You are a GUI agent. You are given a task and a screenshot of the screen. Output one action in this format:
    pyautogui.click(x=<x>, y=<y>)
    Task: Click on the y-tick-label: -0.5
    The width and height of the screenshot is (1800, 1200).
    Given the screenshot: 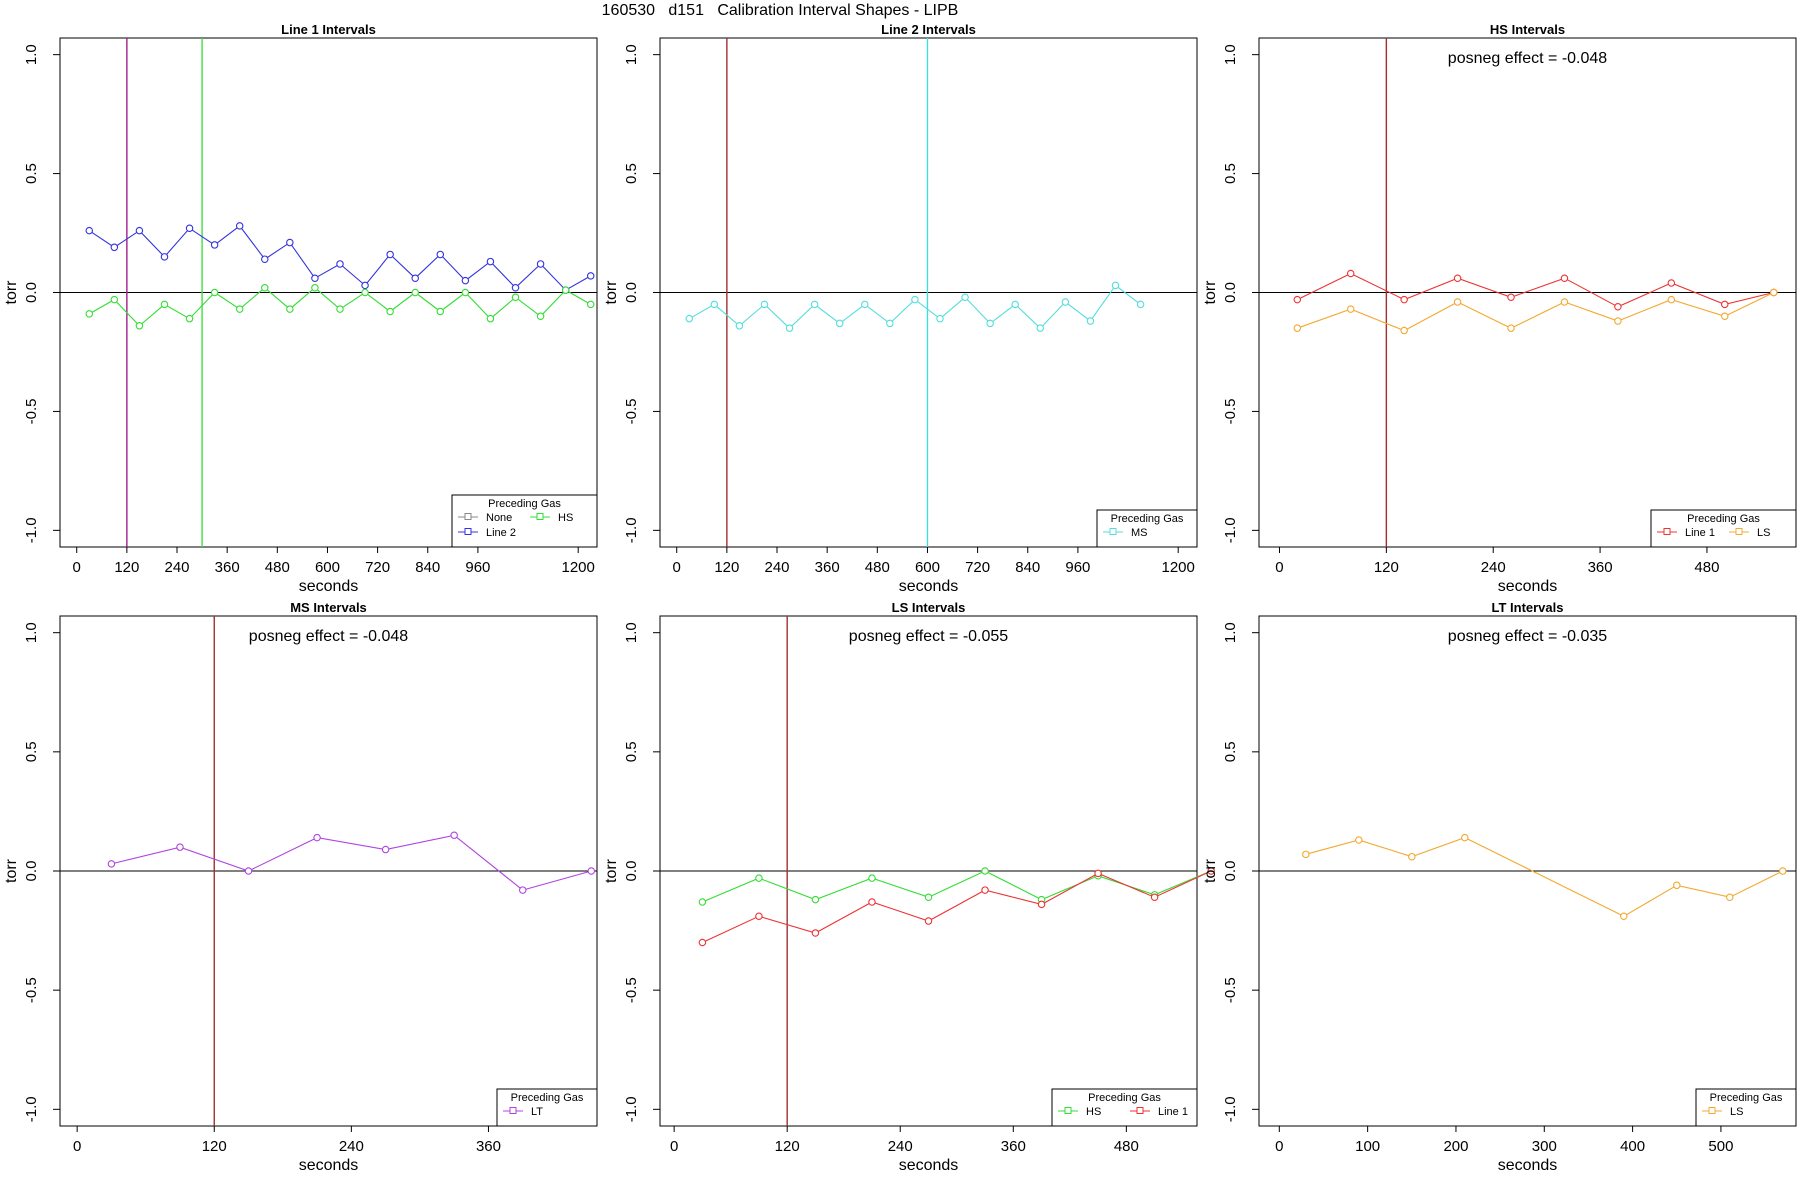 What is the action you would take?
    pyautogui.click(x=1230, y=990)
    